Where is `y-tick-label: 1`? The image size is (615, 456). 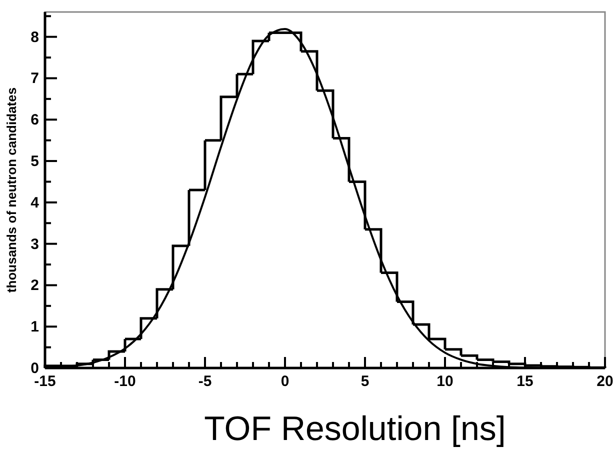 y-tick-label: 1 is located at coordinates (34, 327).